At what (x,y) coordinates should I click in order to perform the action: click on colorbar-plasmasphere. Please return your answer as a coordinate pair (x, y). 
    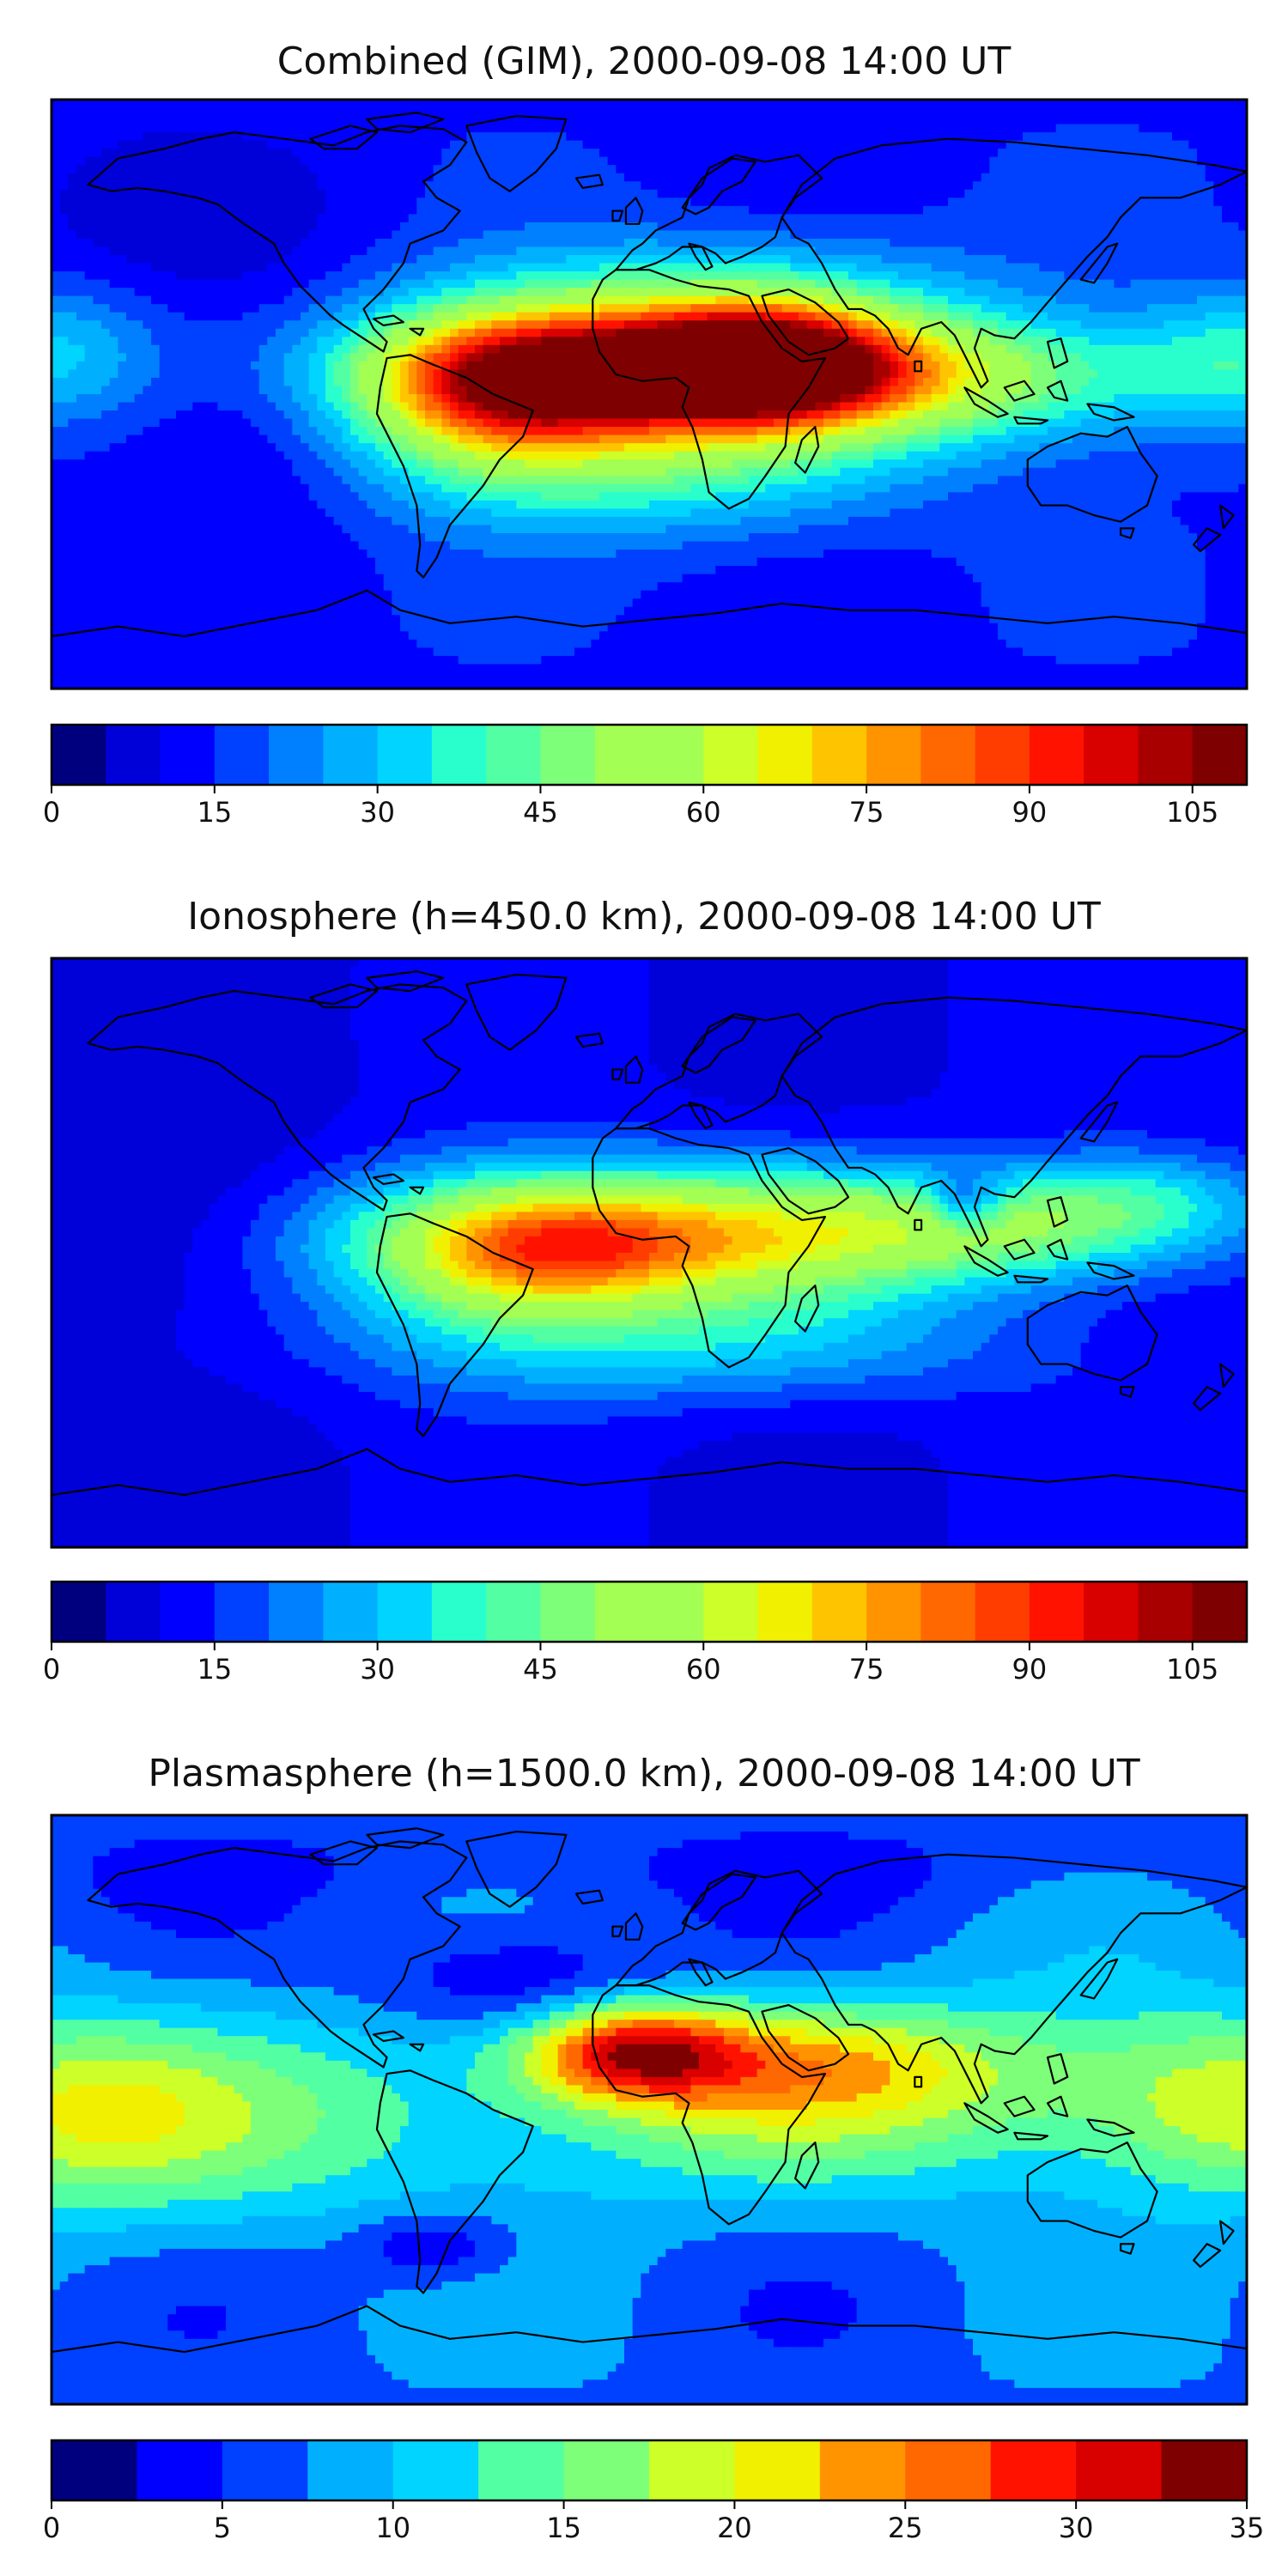
    Looking at the image, I should click on (649, 2474).